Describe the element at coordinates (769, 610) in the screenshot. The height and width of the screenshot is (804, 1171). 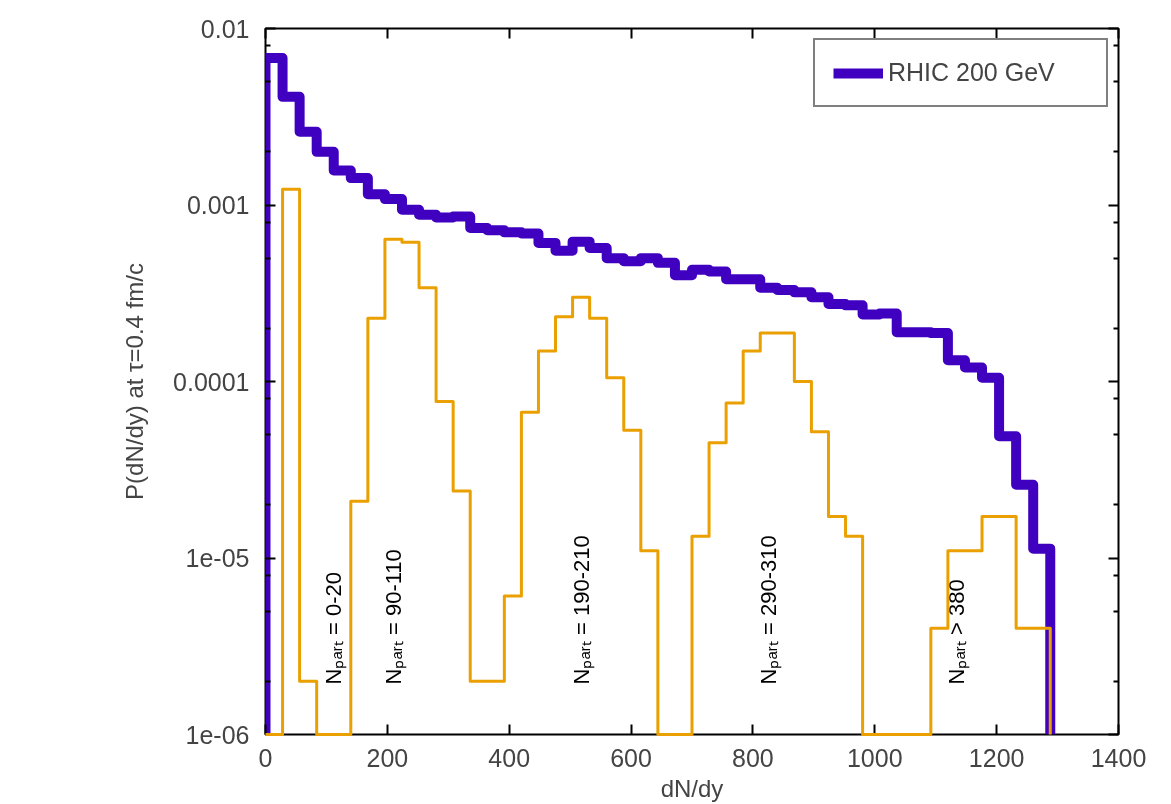
I see `annotation: Nₚₐᵣₜ = 290-310` at that location.